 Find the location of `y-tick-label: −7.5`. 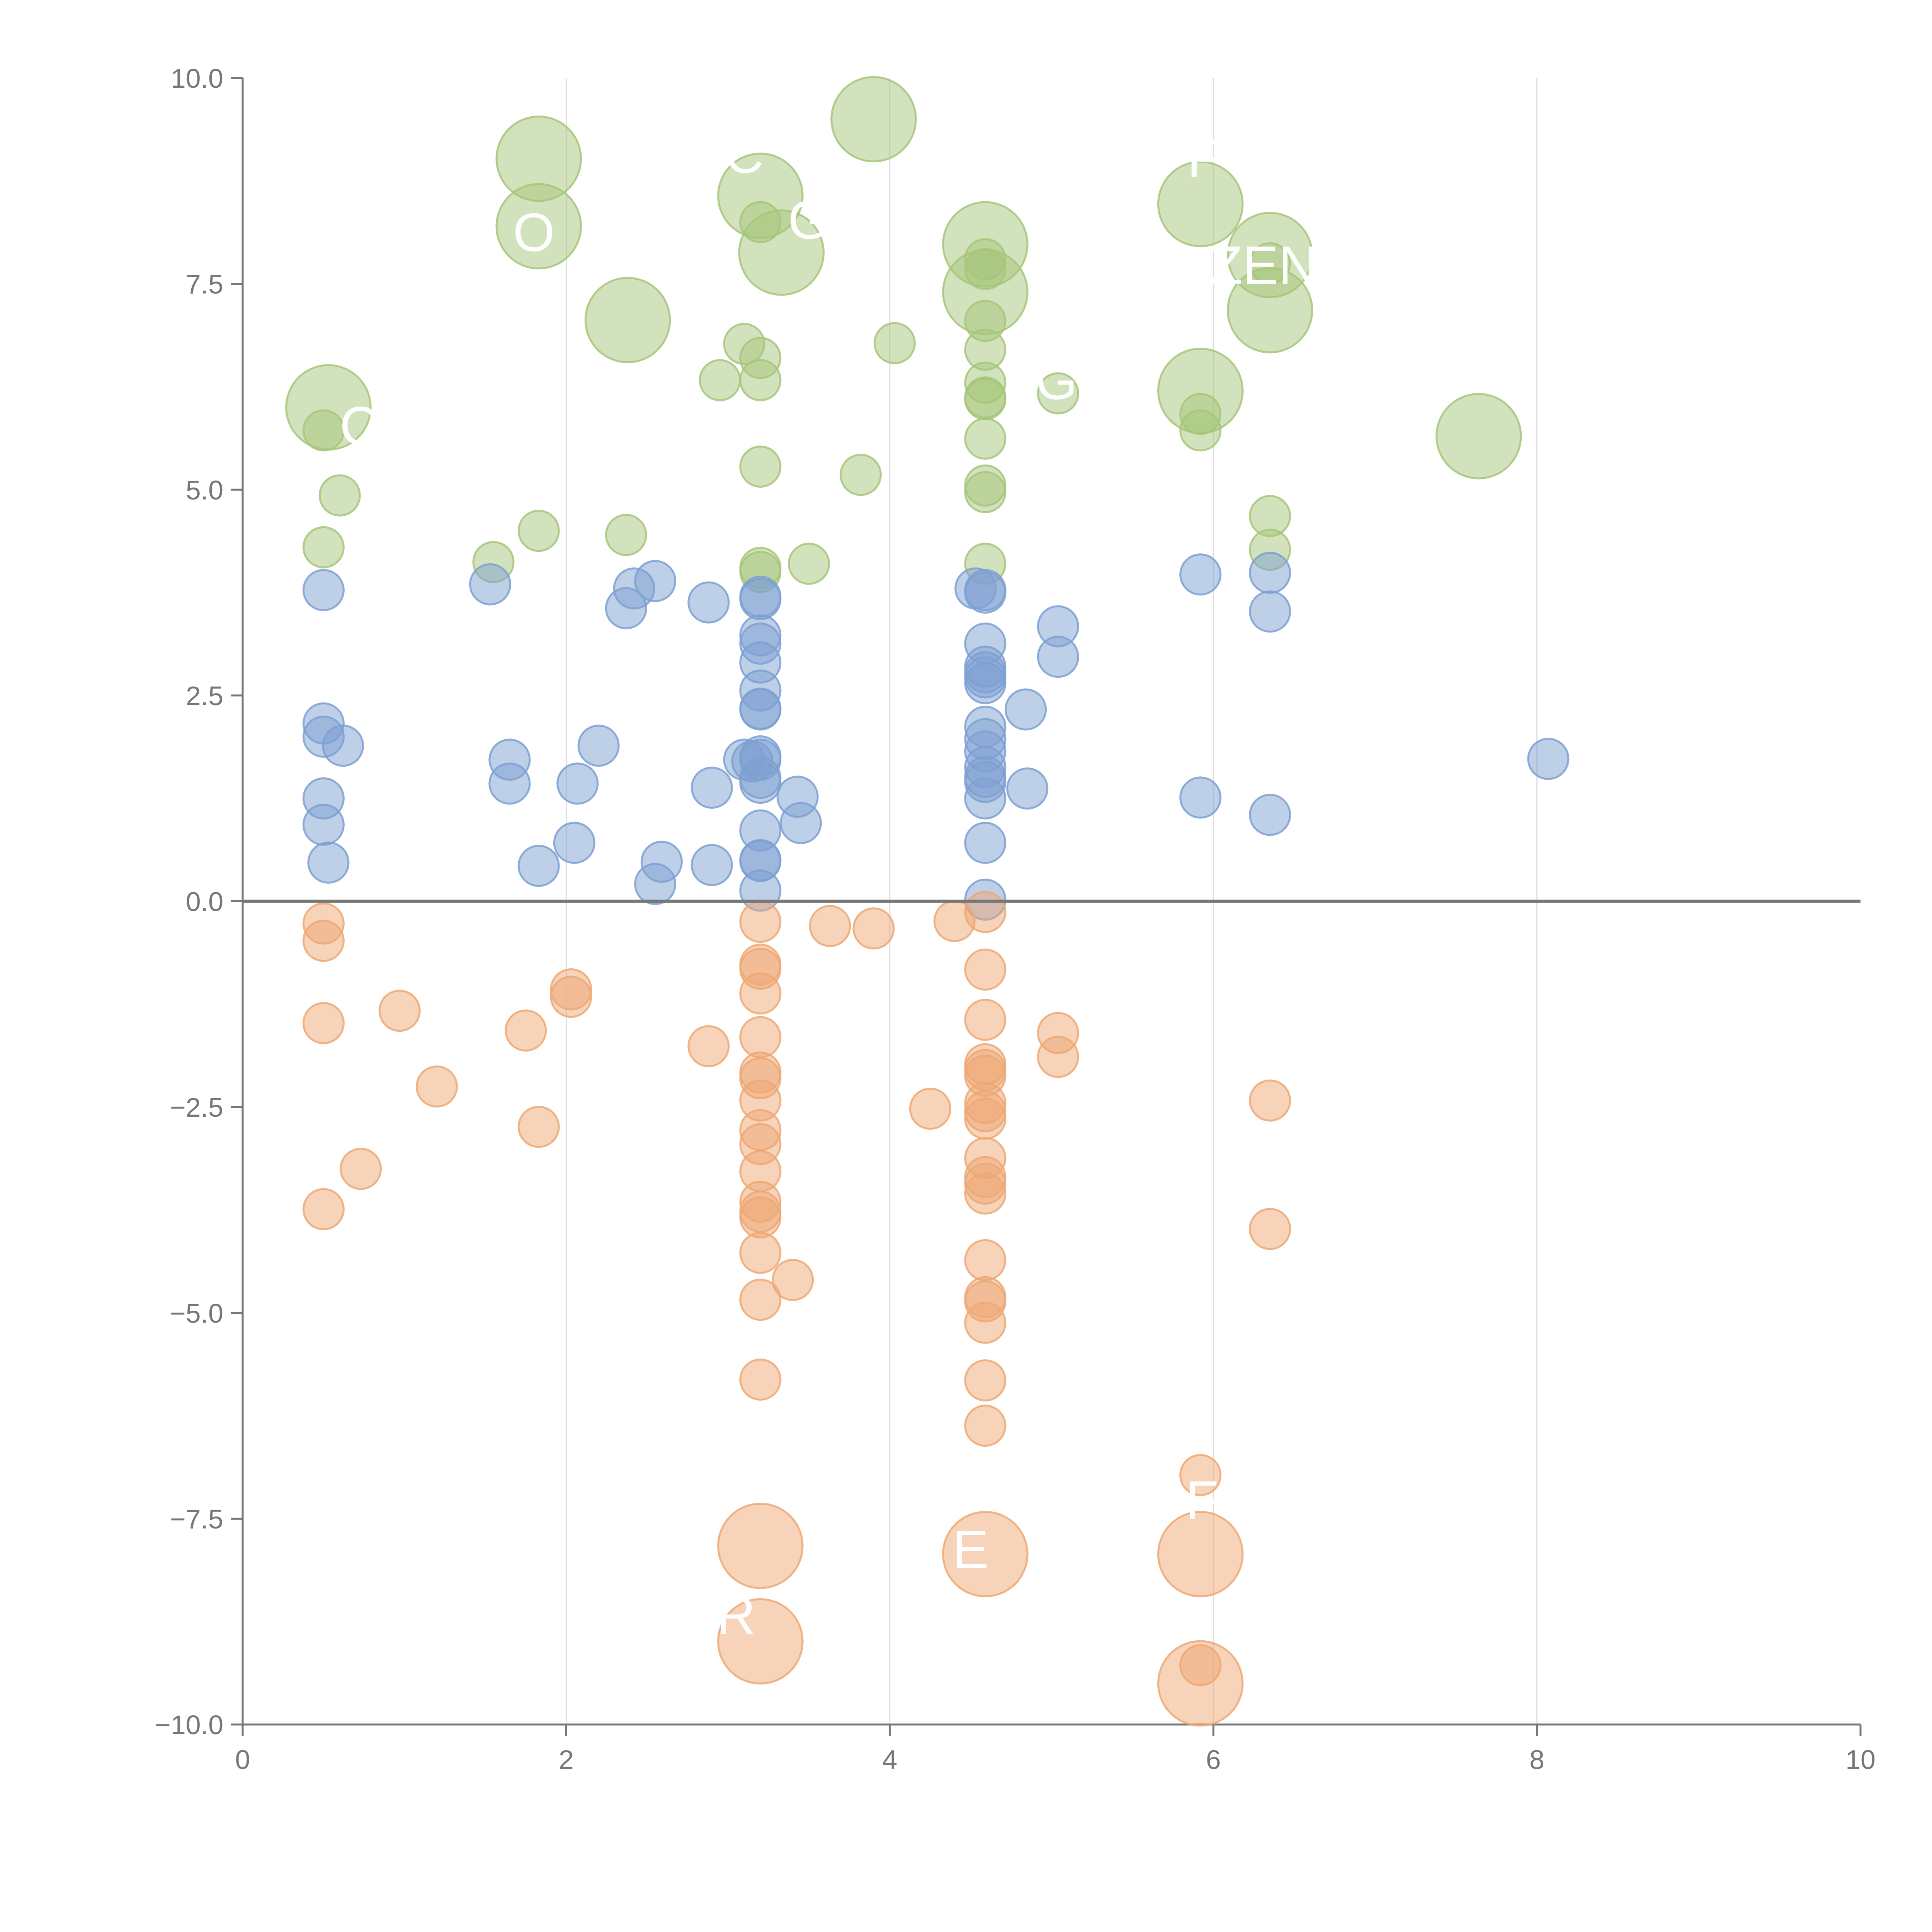

y-tick-label: −7.5 is located at coordinates (197, 1519).